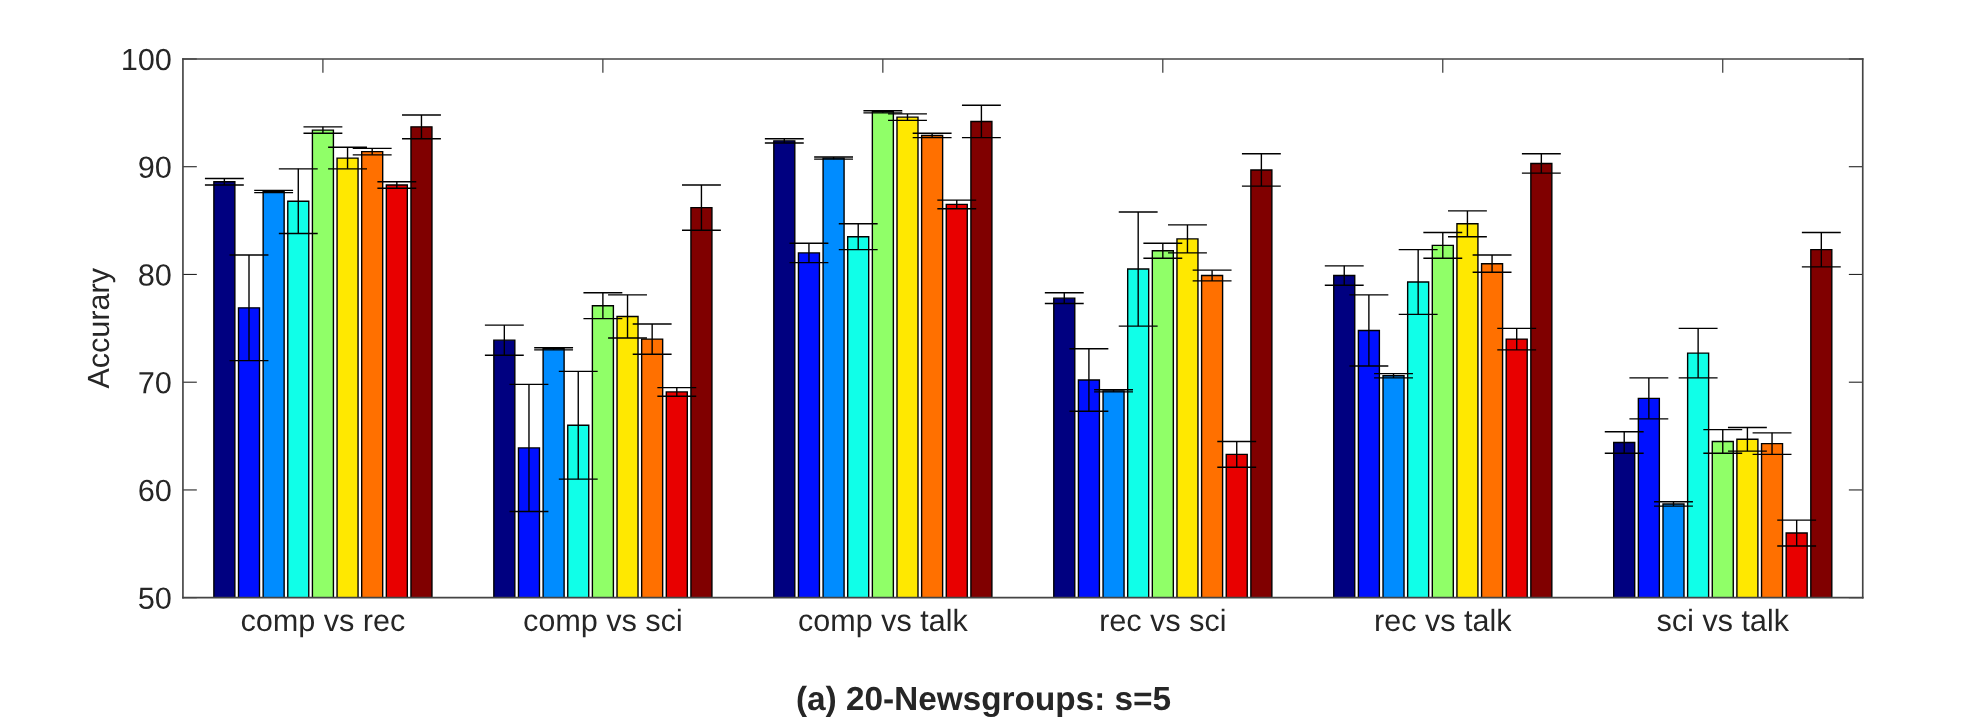  I want to click on y-tick-label: 50, so click(155, 598).